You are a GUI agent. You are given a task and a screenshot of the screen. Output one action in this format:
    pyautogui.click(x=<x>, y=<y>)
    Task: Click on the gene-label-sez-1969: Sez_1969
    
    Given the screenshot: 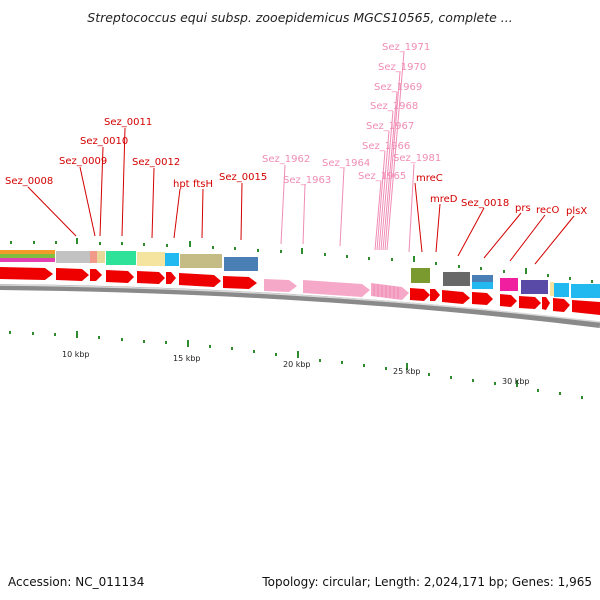 What is the action you would take?
    pyautogui.click(x=398, y=87)
    